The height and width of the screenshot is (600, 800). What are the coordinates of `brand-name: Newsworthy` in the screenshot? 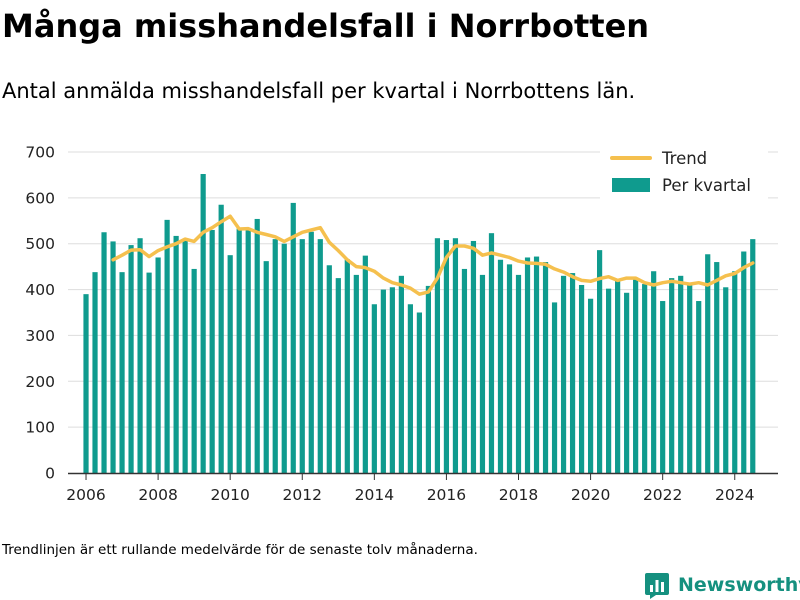 It's located at (739, 585).